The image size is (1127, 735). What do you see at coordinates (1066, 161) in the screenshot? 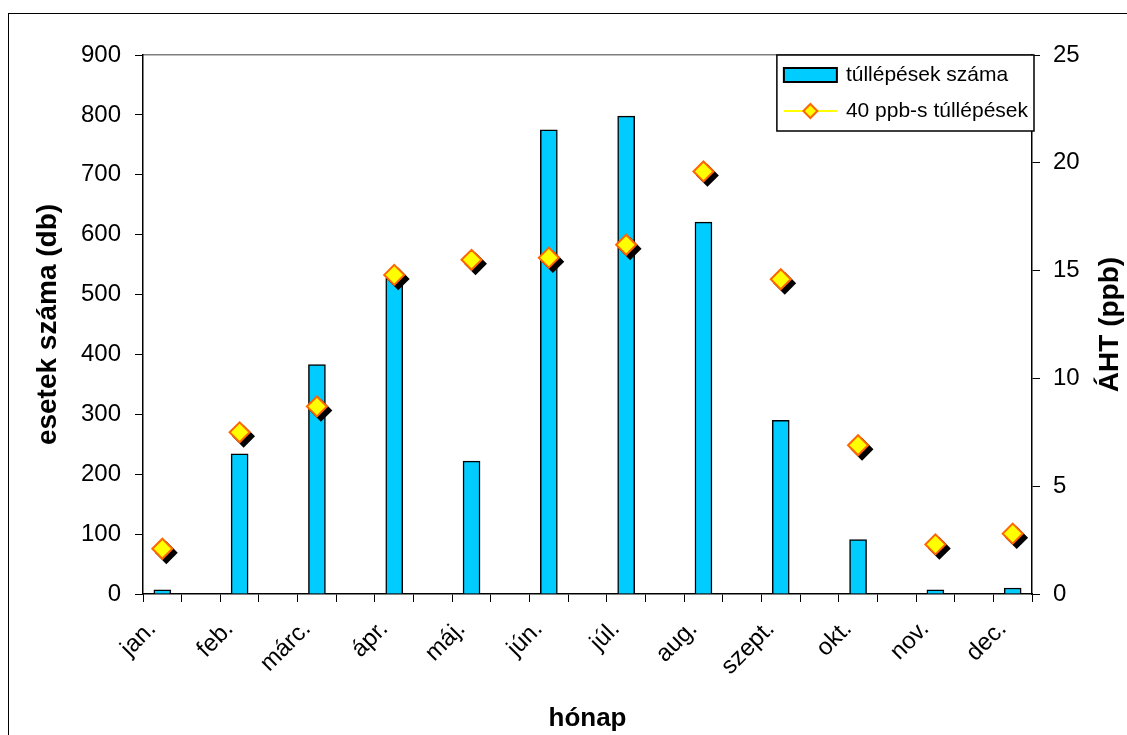
I see `y2-tick-label: 20` at bounding box center [1066, 161].